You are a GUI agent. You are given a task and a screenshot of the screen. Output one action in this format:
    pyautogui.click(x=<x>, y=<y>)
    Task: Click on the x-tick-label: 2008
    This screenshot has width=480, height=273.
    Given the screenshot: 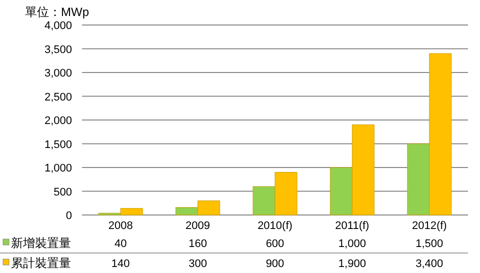 What is the action you would take?
    pyautogui.click(x=120, y=226)
    